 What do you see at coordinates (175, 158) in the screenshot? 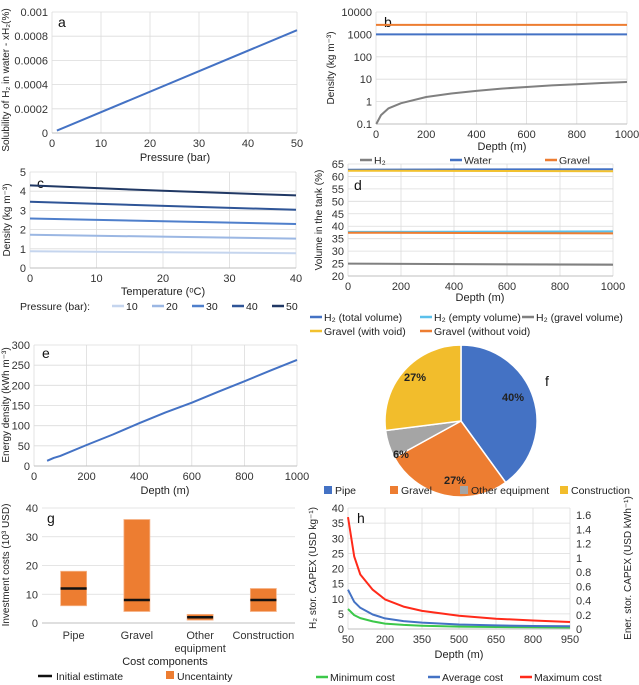
I see `x-axis-title: Pressure (bar)` at bounding box center [175, 158].